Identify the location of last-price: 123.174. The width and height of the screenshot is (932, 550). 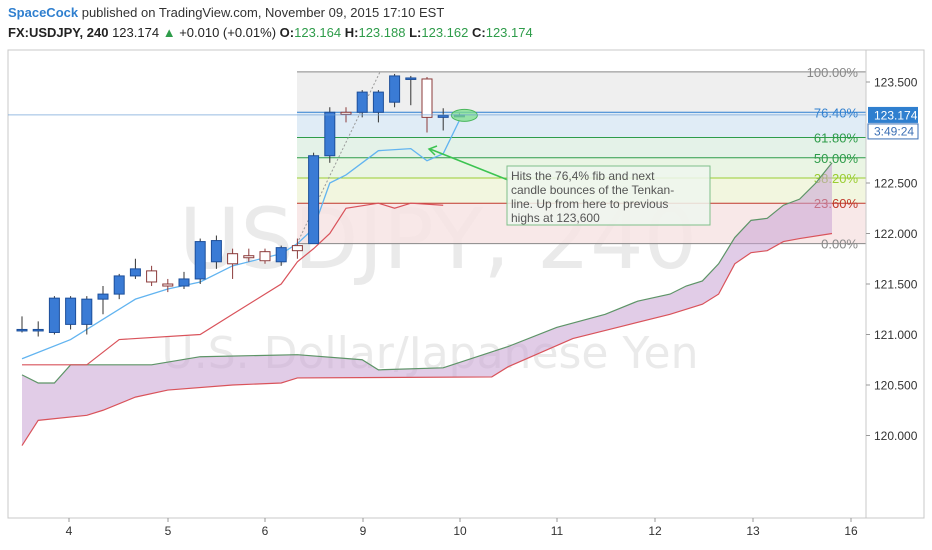
(136, 32).